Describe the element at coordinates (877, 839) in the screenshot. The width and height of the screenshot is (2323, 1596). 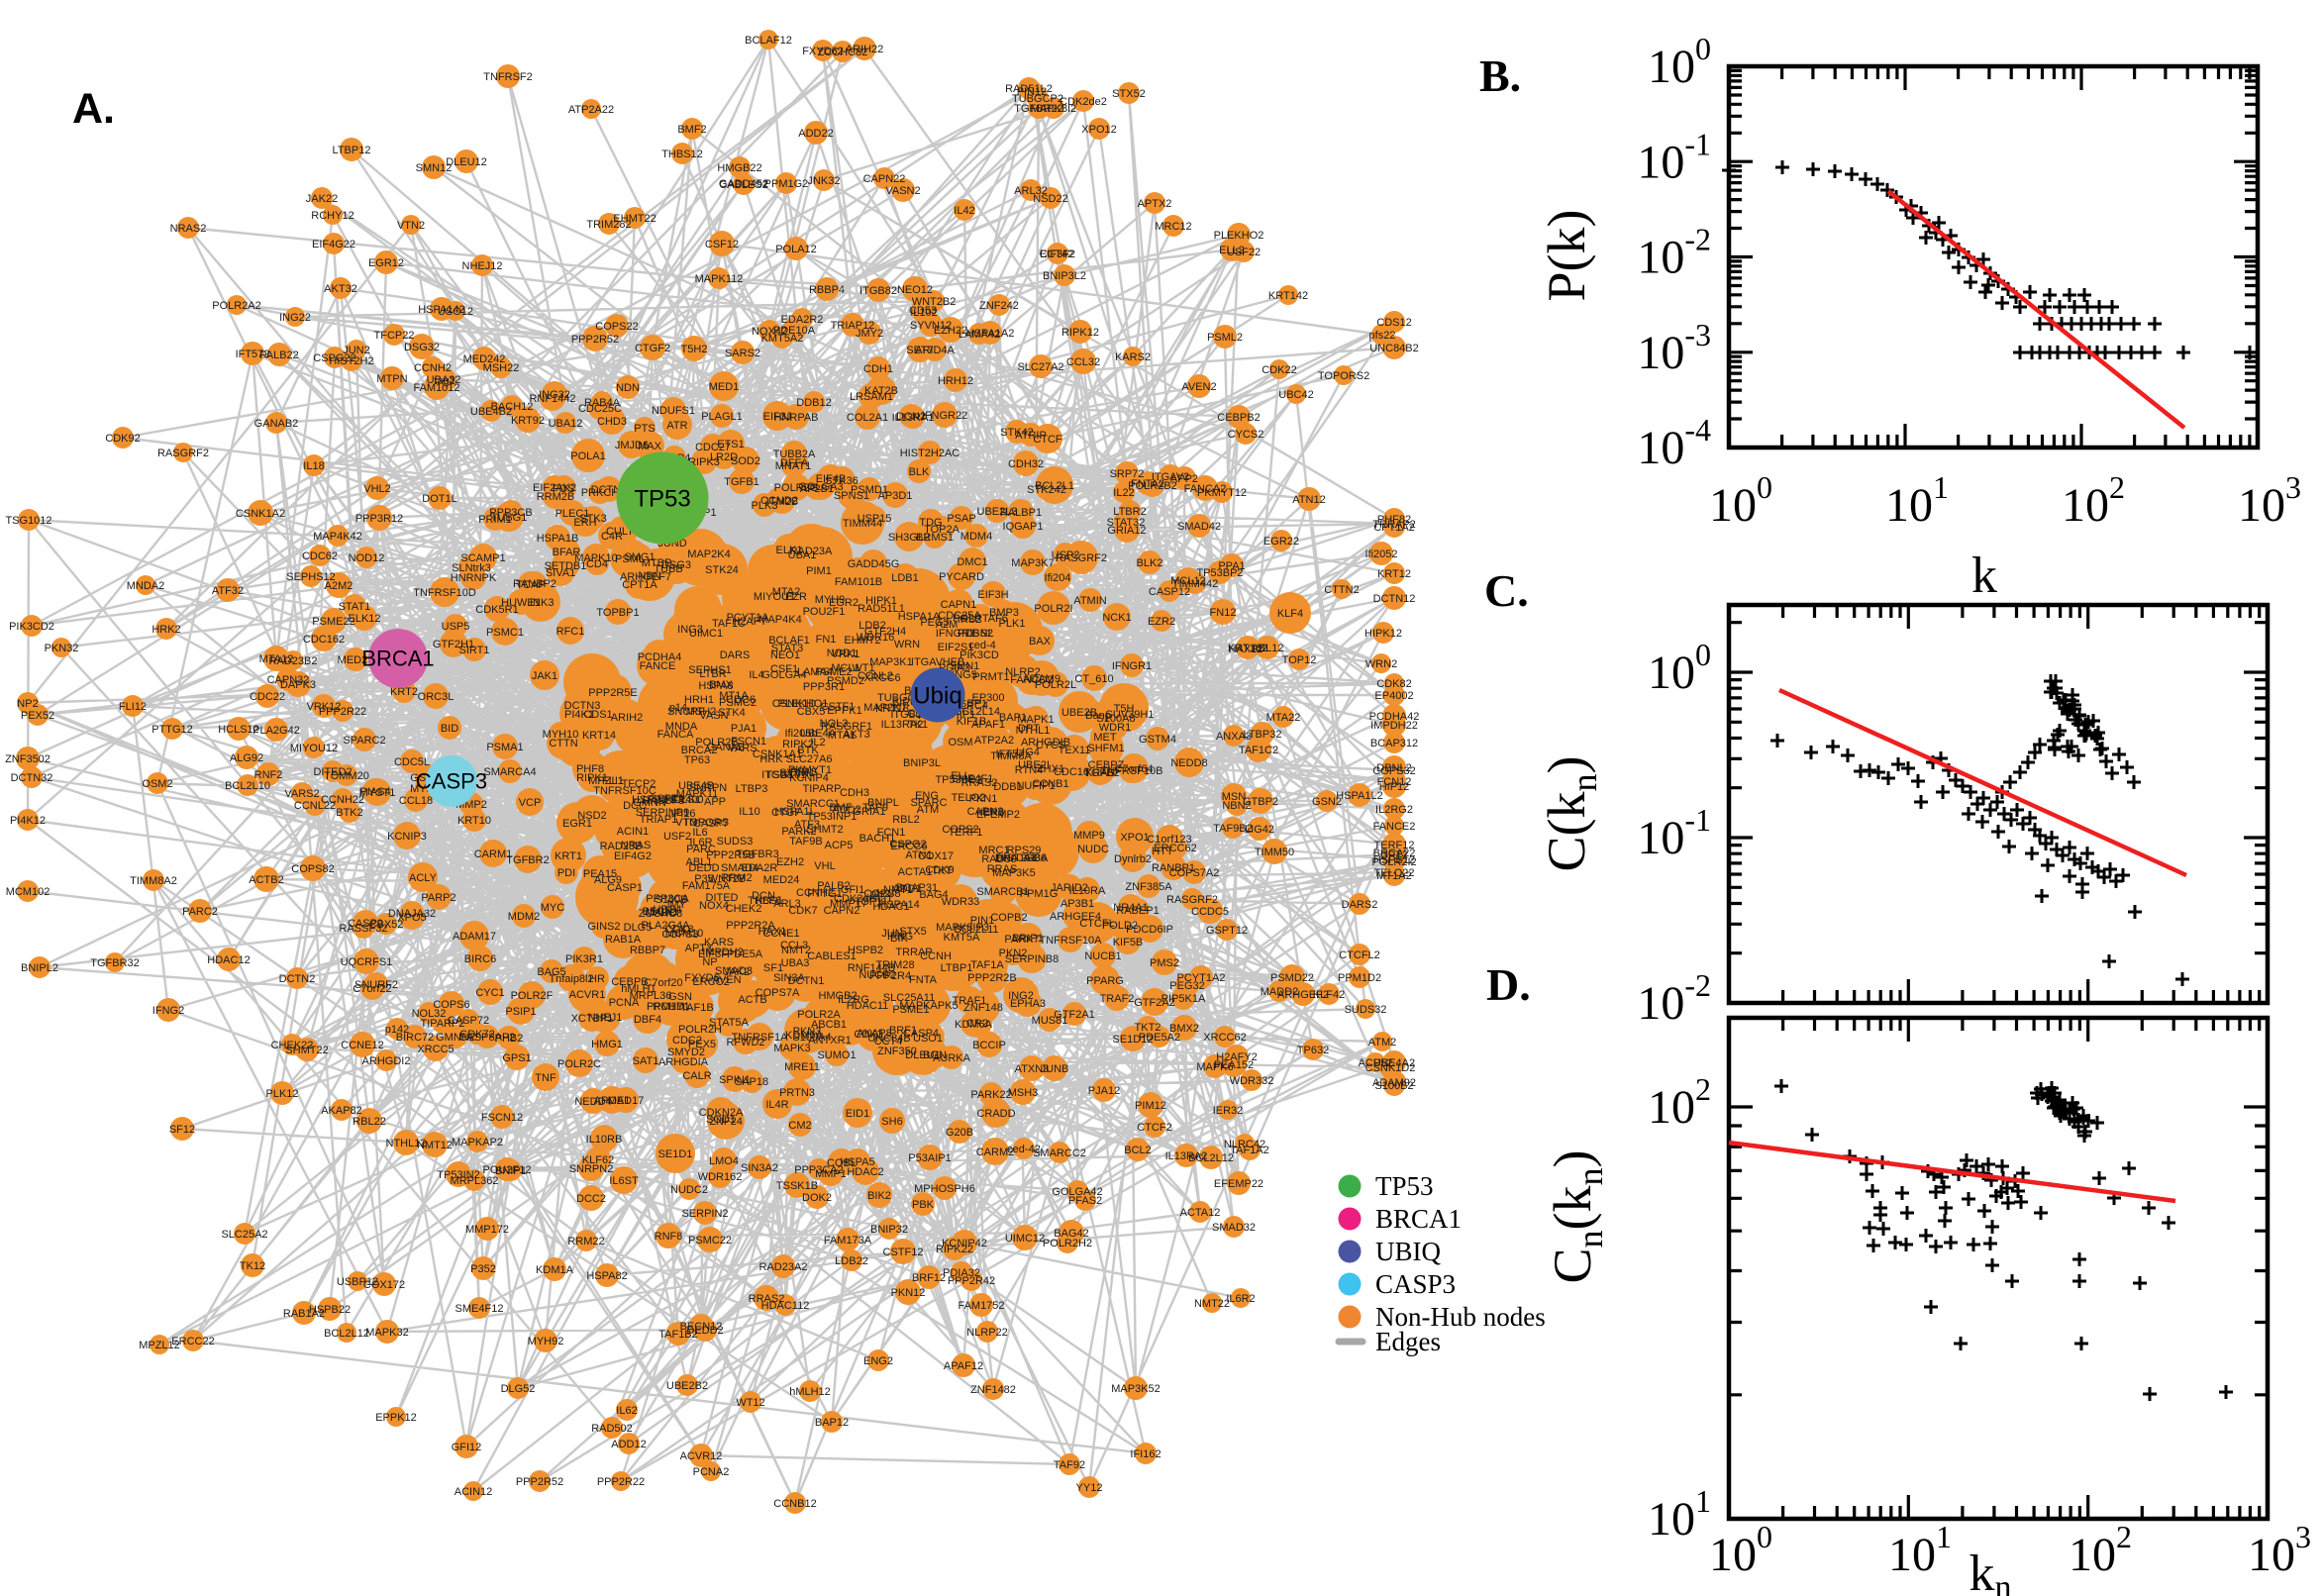
I see `svg-text: BACH1` at that location.